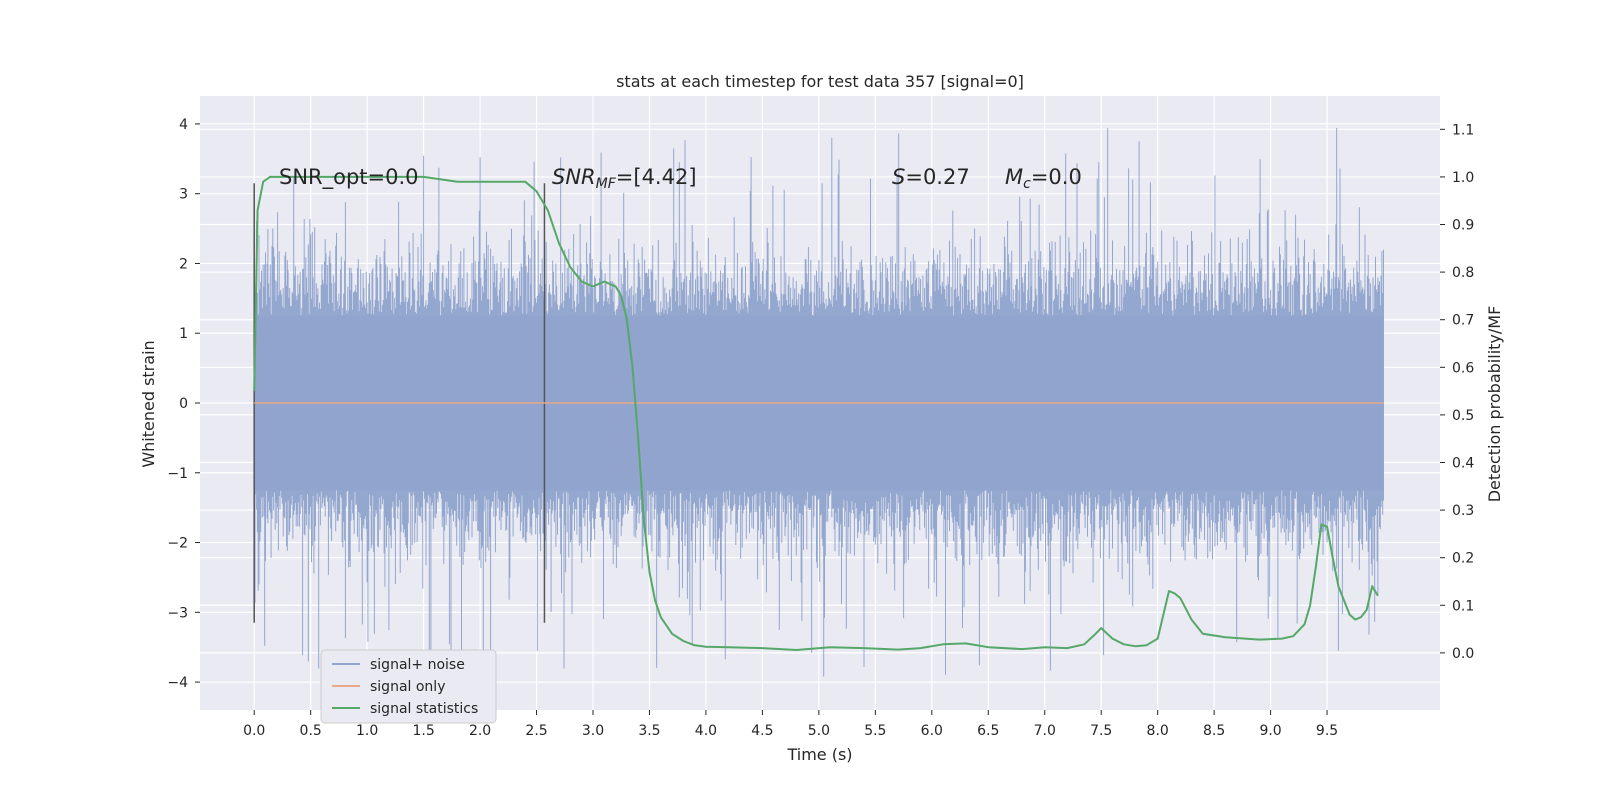  What do you see at coordinates (606, 184) in the screenshot?
I see `annotation-snr-mf-sub: MF` at bounding box center [606, 184].